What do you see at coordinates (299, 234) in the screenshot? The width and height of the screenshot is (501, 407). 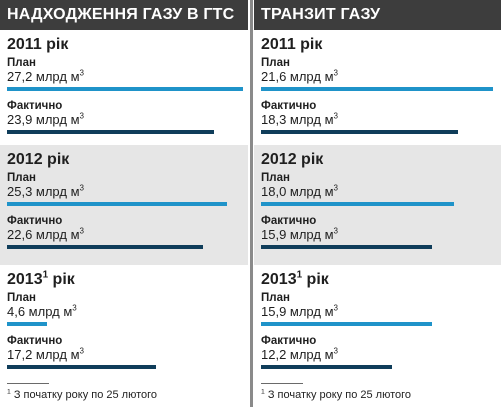 I see `fact-value: 15,9 млрд м3` at bounding box center [299, 234].